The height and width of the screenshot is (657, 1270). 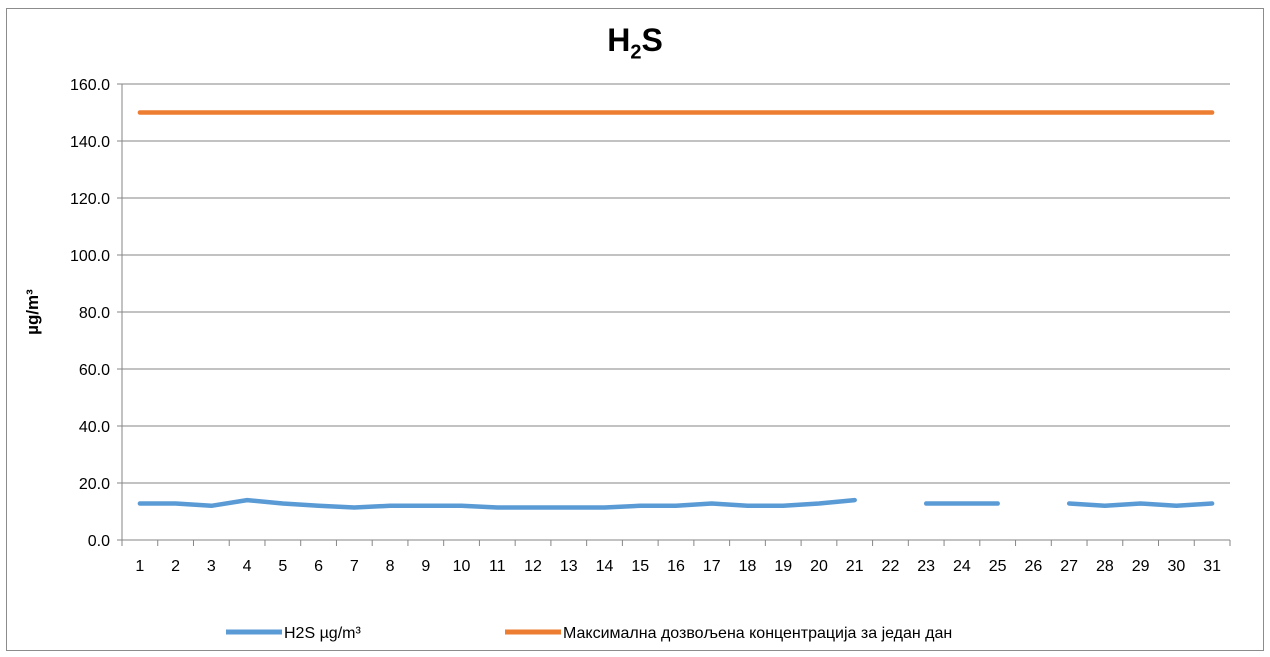 I want to click on x-tick-label: 9, so click(x=425, y=566).